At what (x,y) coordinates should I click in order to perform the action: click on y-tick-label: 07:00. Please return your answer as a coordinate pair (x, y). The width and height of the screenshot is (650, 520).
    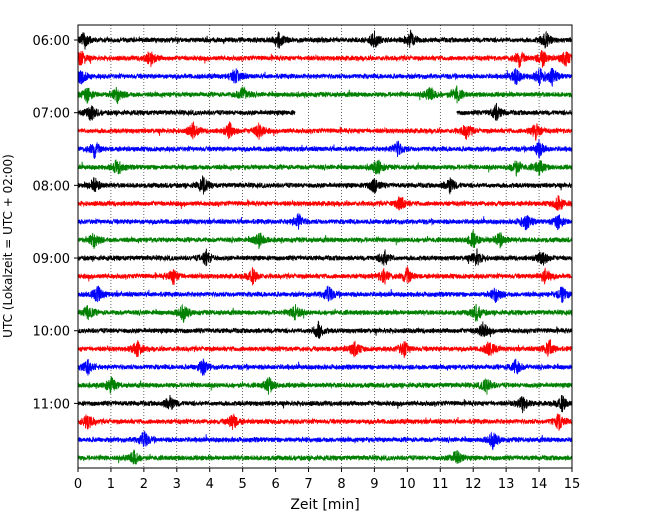
    Looking at the image, I should click on (51, 114).